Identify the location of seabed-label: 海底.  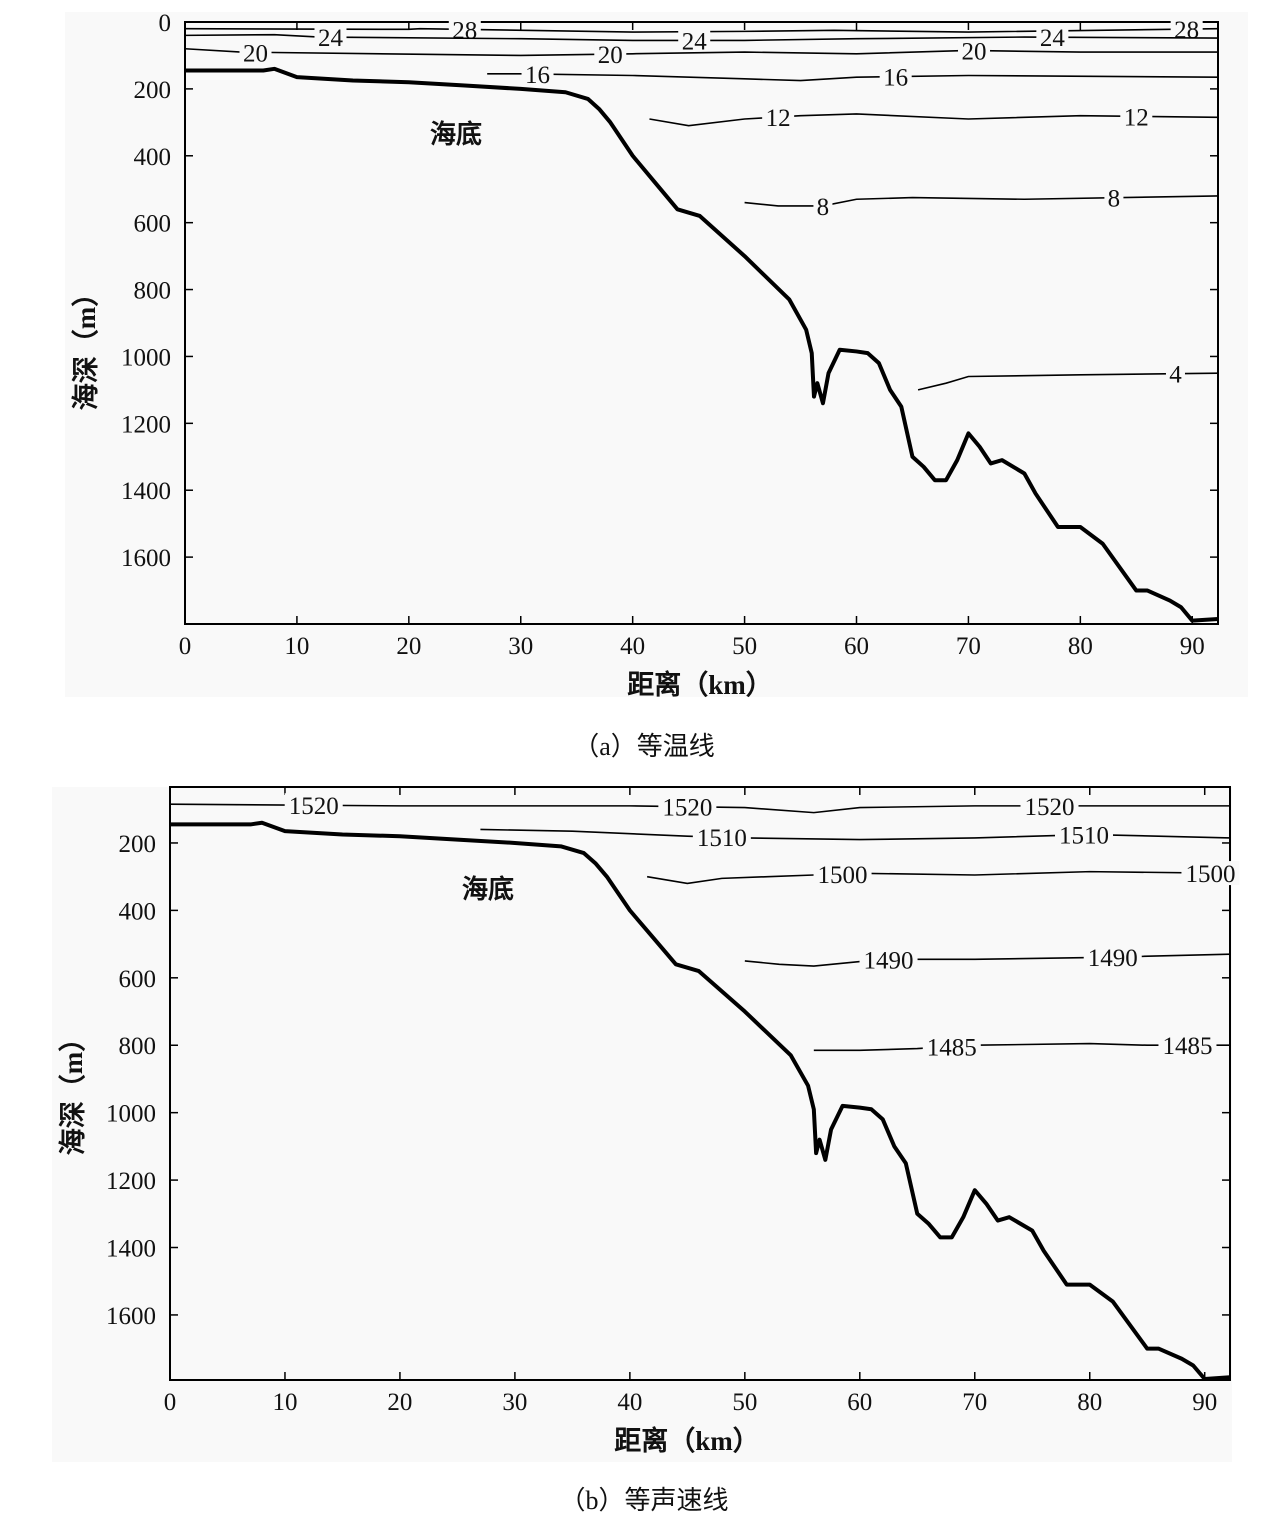
(456, 134).